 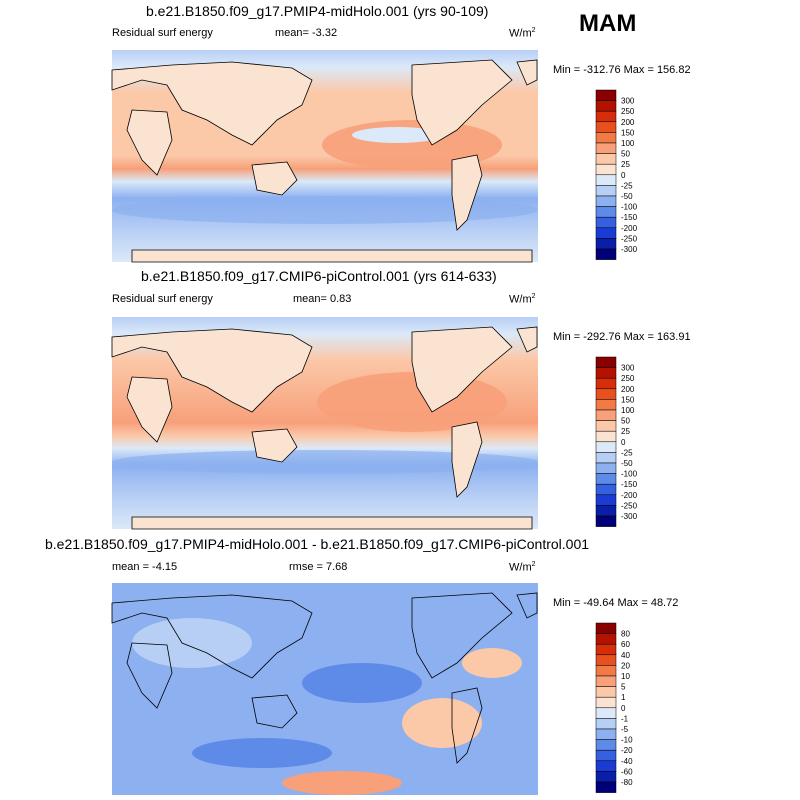 What do you see at coordinates (627, 750) in the screenshot?
I see `colorbar-tick-label: -20` at bounding box center [627, 750].